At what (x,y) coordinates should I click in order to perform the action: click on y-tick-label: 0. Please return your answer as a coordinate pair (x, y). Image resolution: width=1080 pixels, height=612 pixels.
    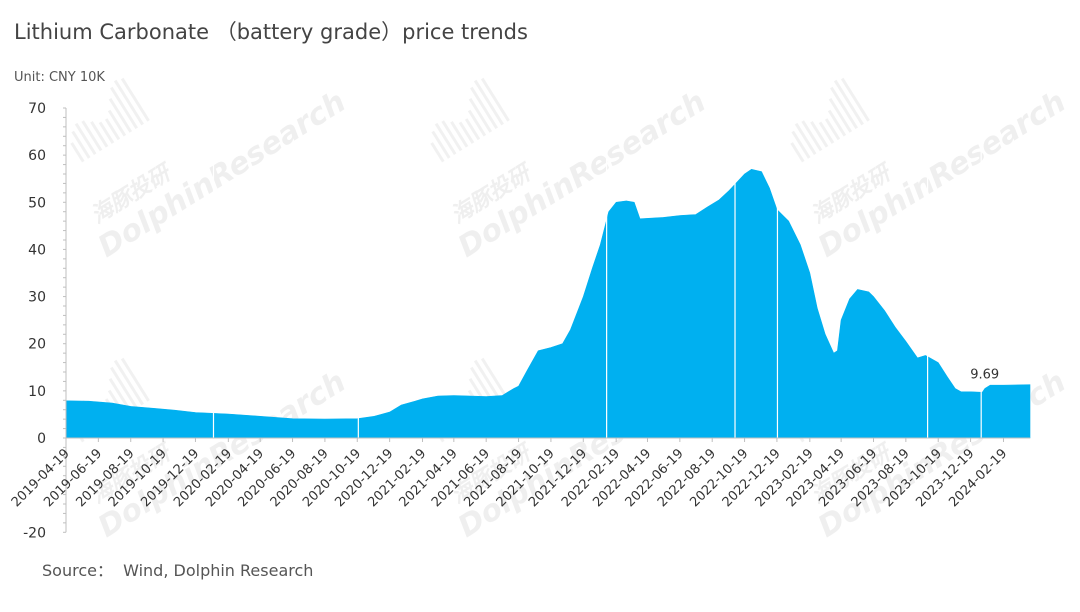
    Looking at the image, I should click on (41, 439).